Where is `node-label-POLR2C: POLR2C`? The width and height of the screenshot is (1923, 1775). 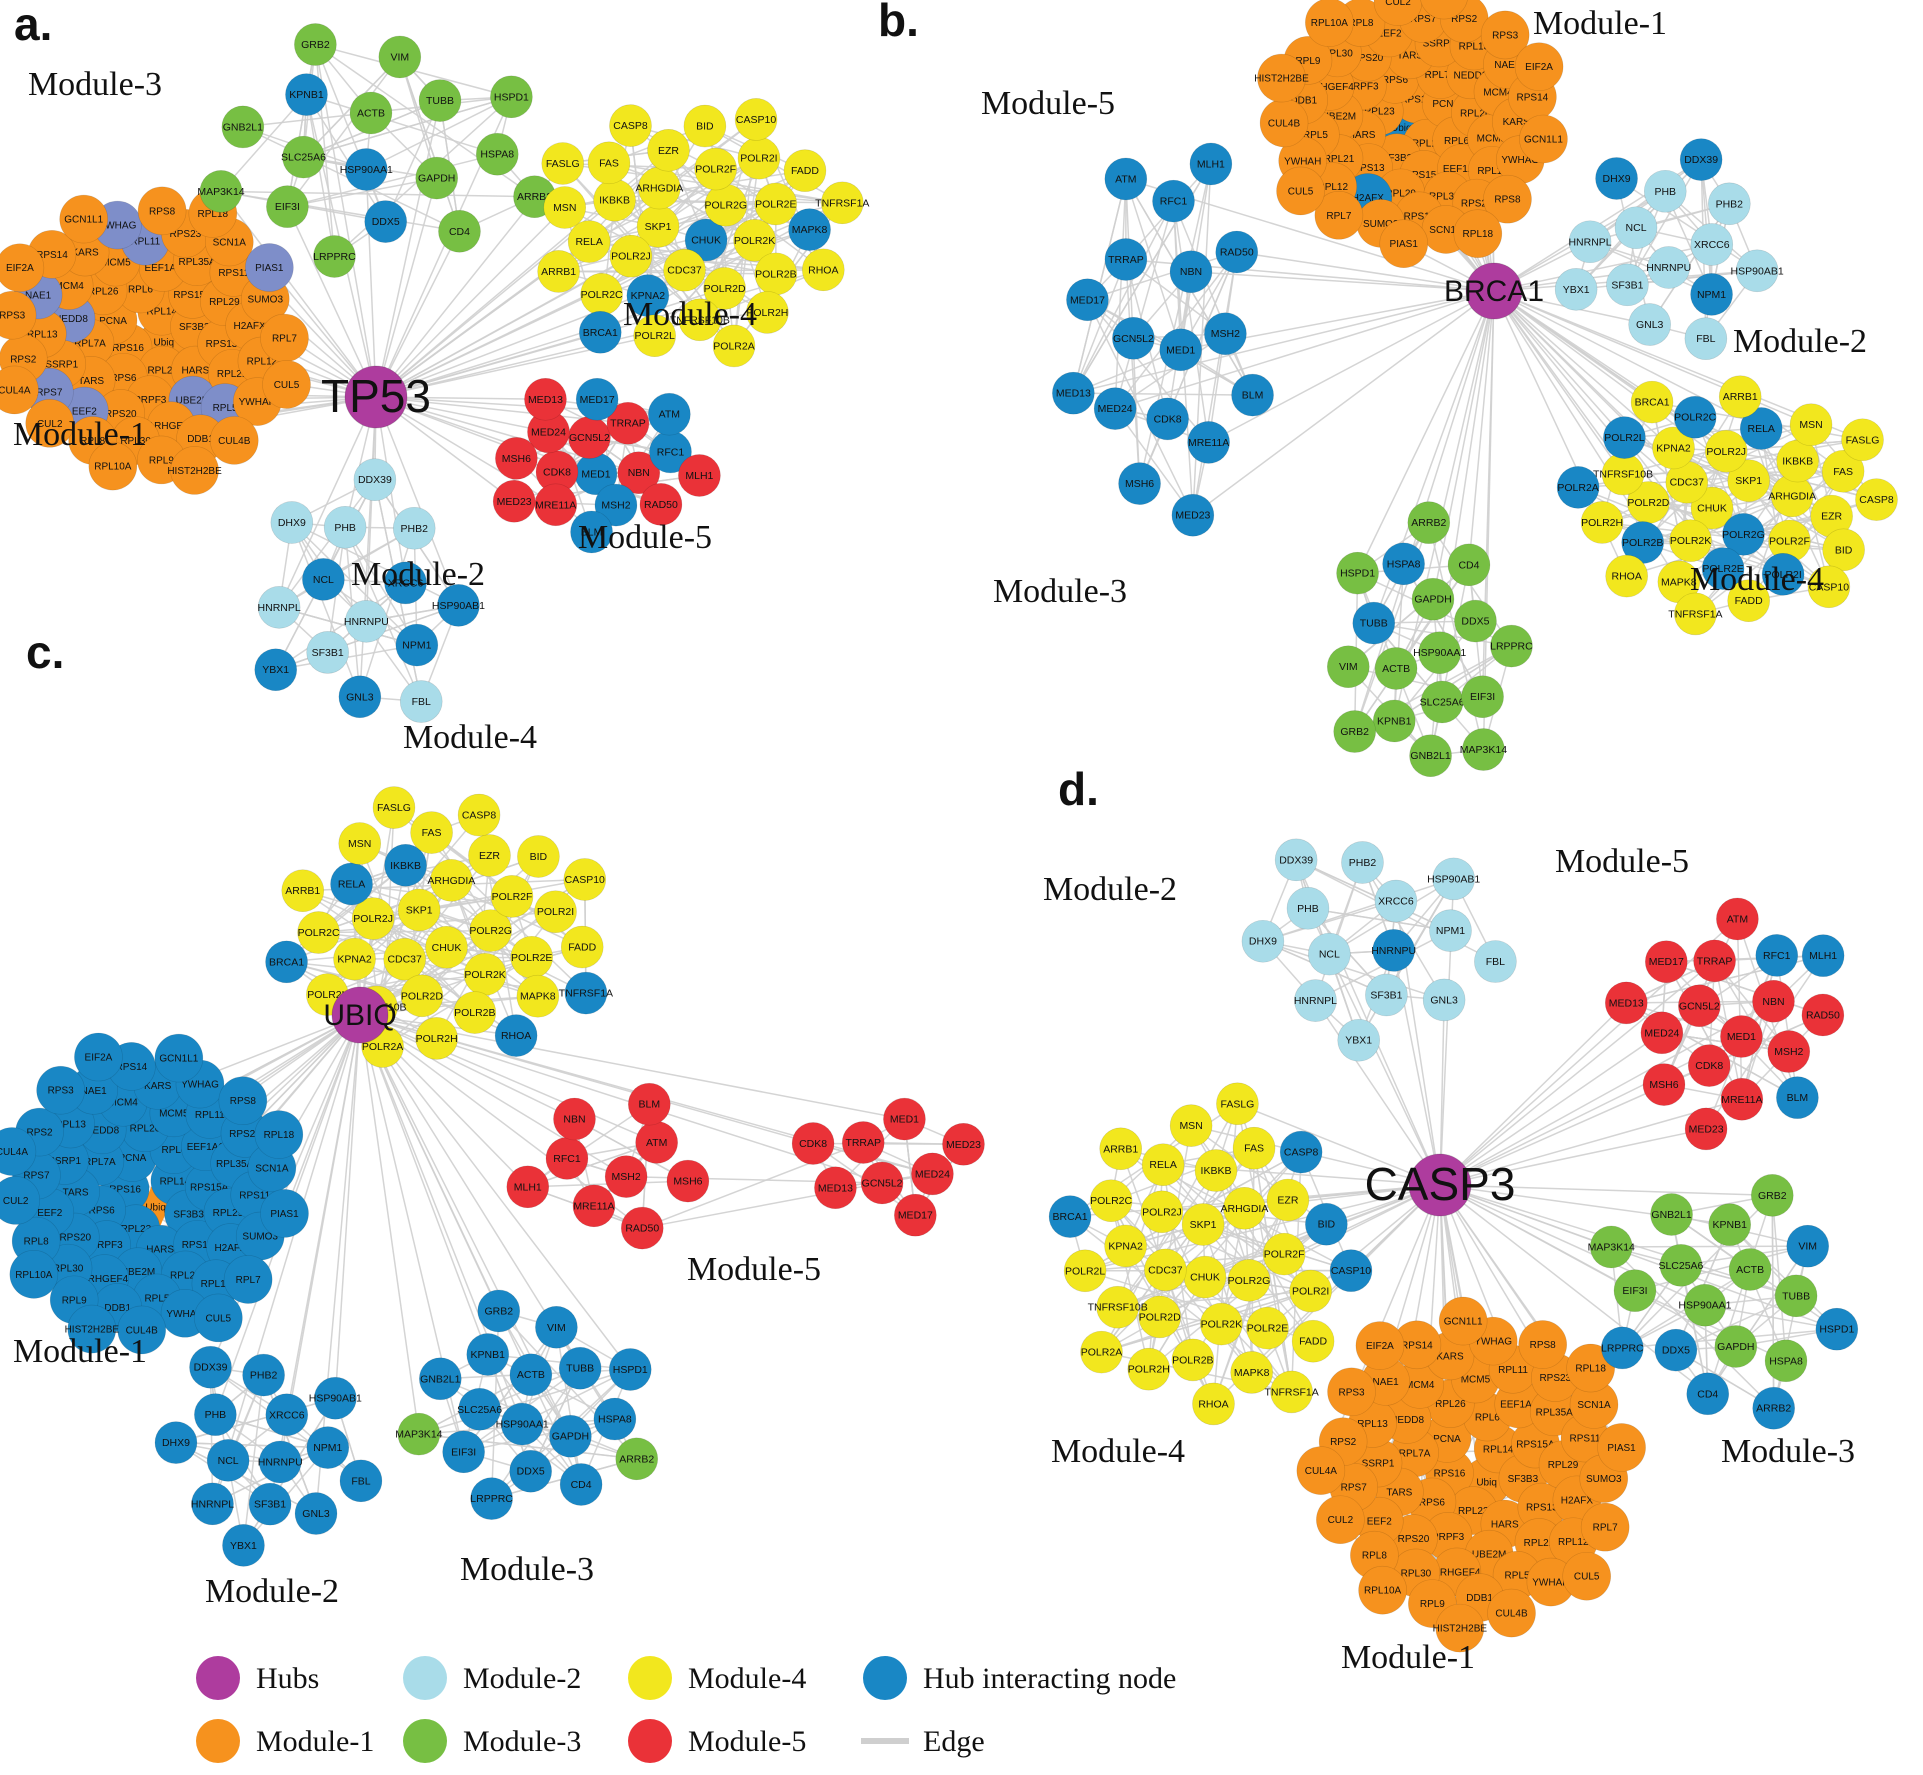 node-label-POLR2C: POLR2C is located at coordinates (1695, 418).